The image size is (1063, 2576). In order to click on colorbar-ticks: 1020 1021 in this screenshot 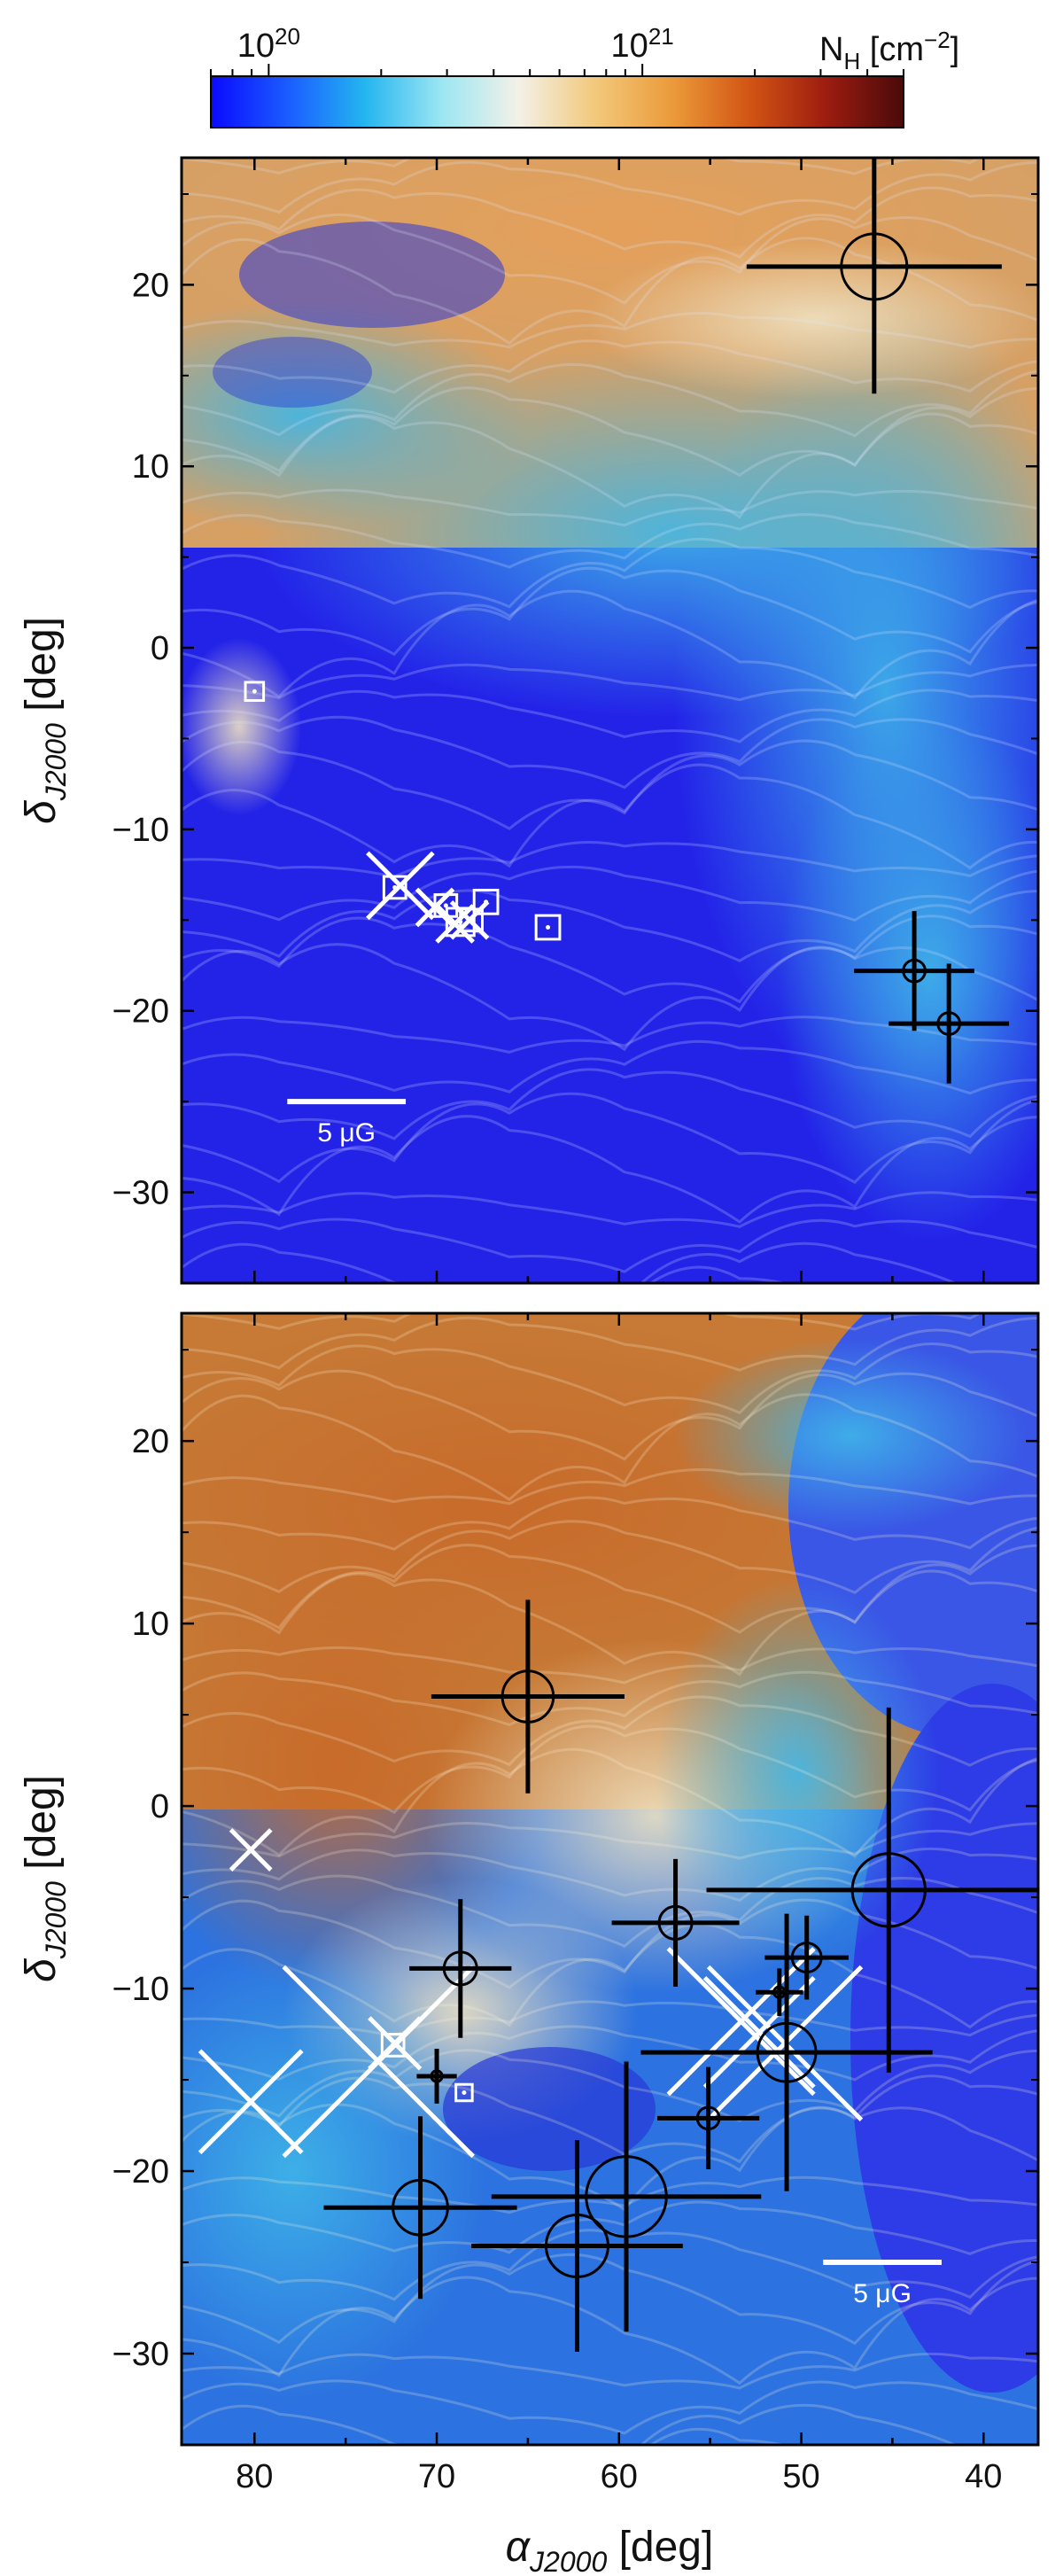, I will do `click(557, 50)`.